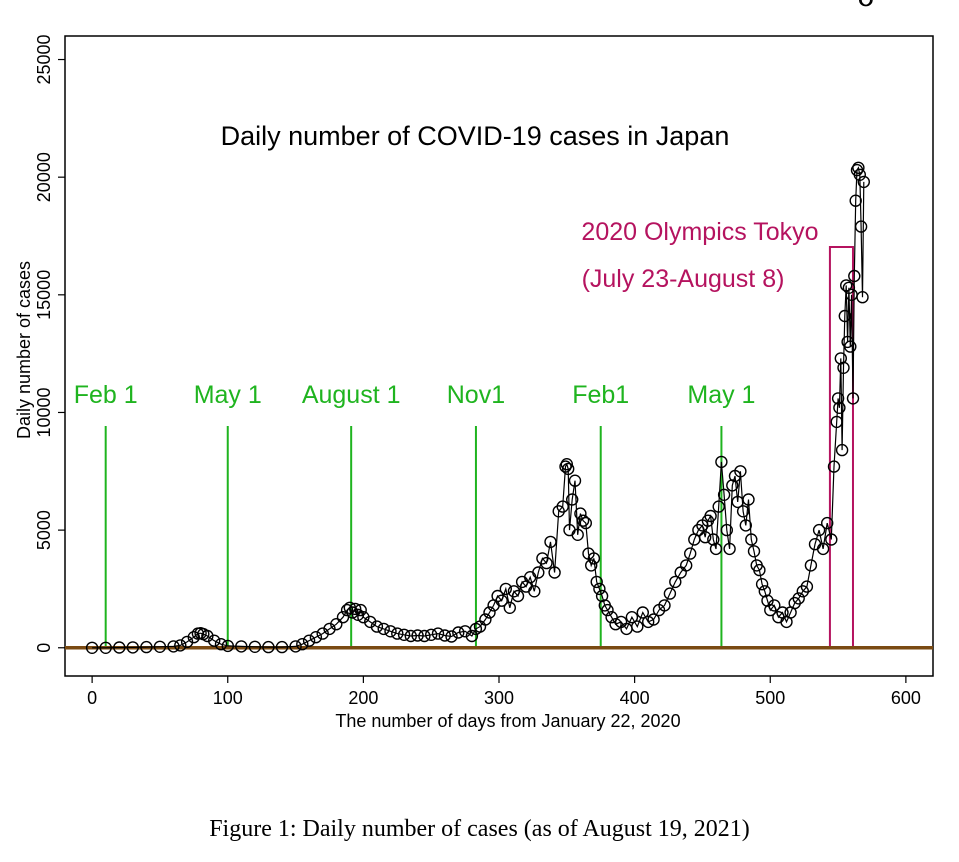 The width and height of the screenshot is (959, 862). Describe the element at coordinates (351, 395) in the screenshot. I see `event-label: August 1` at that location.